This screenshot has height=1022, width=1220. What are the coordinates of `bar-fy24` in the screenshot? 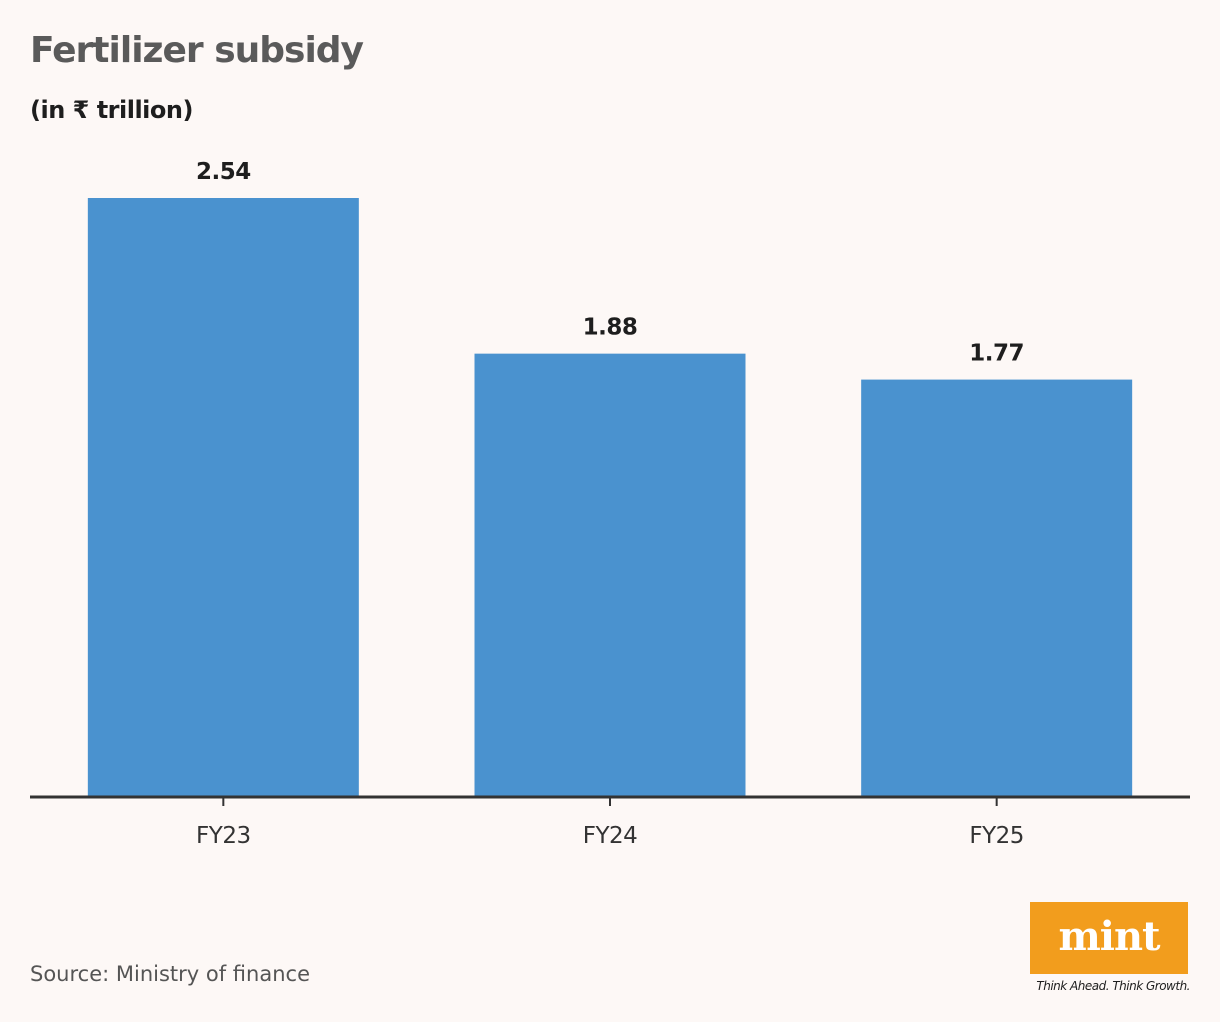 It's located at (610, 575).